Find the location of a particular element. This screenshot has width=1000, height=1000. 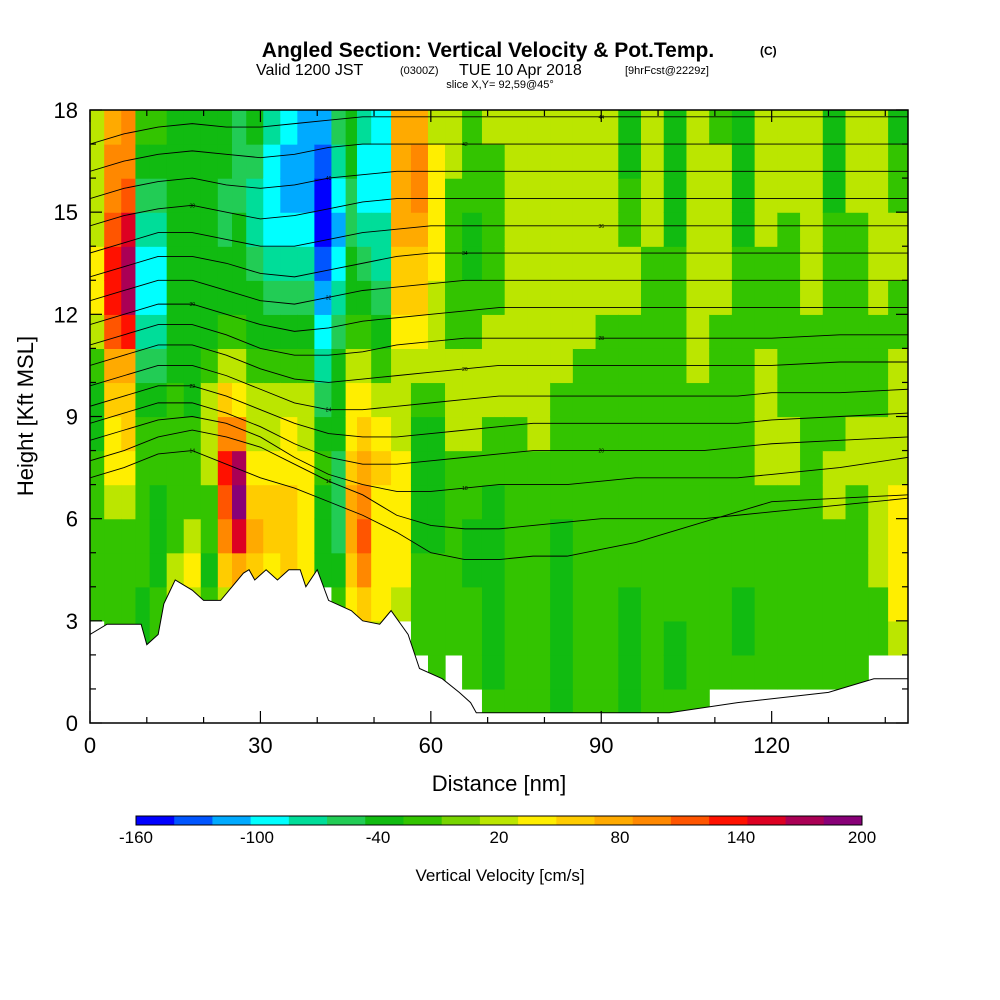

isentrope-label: 30 is located at coordinates (192, 305).